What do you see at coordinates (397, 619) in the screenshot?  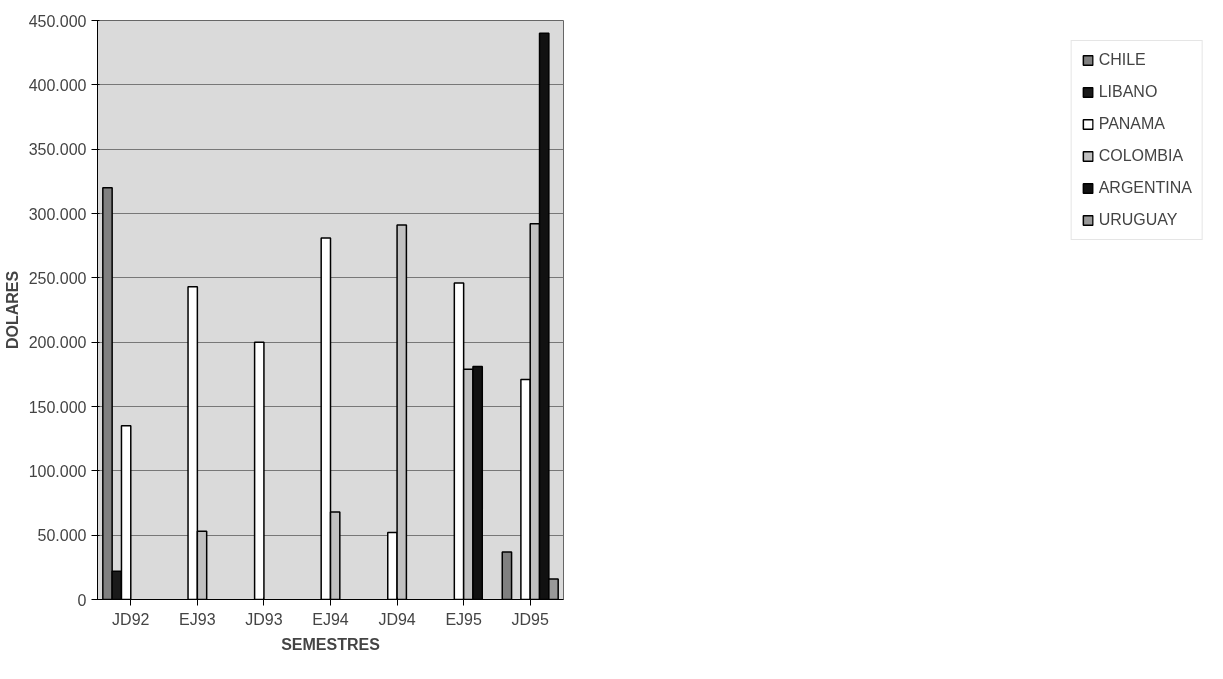 I see `x-tick-label: JD94` at bounding box center [397, 619].